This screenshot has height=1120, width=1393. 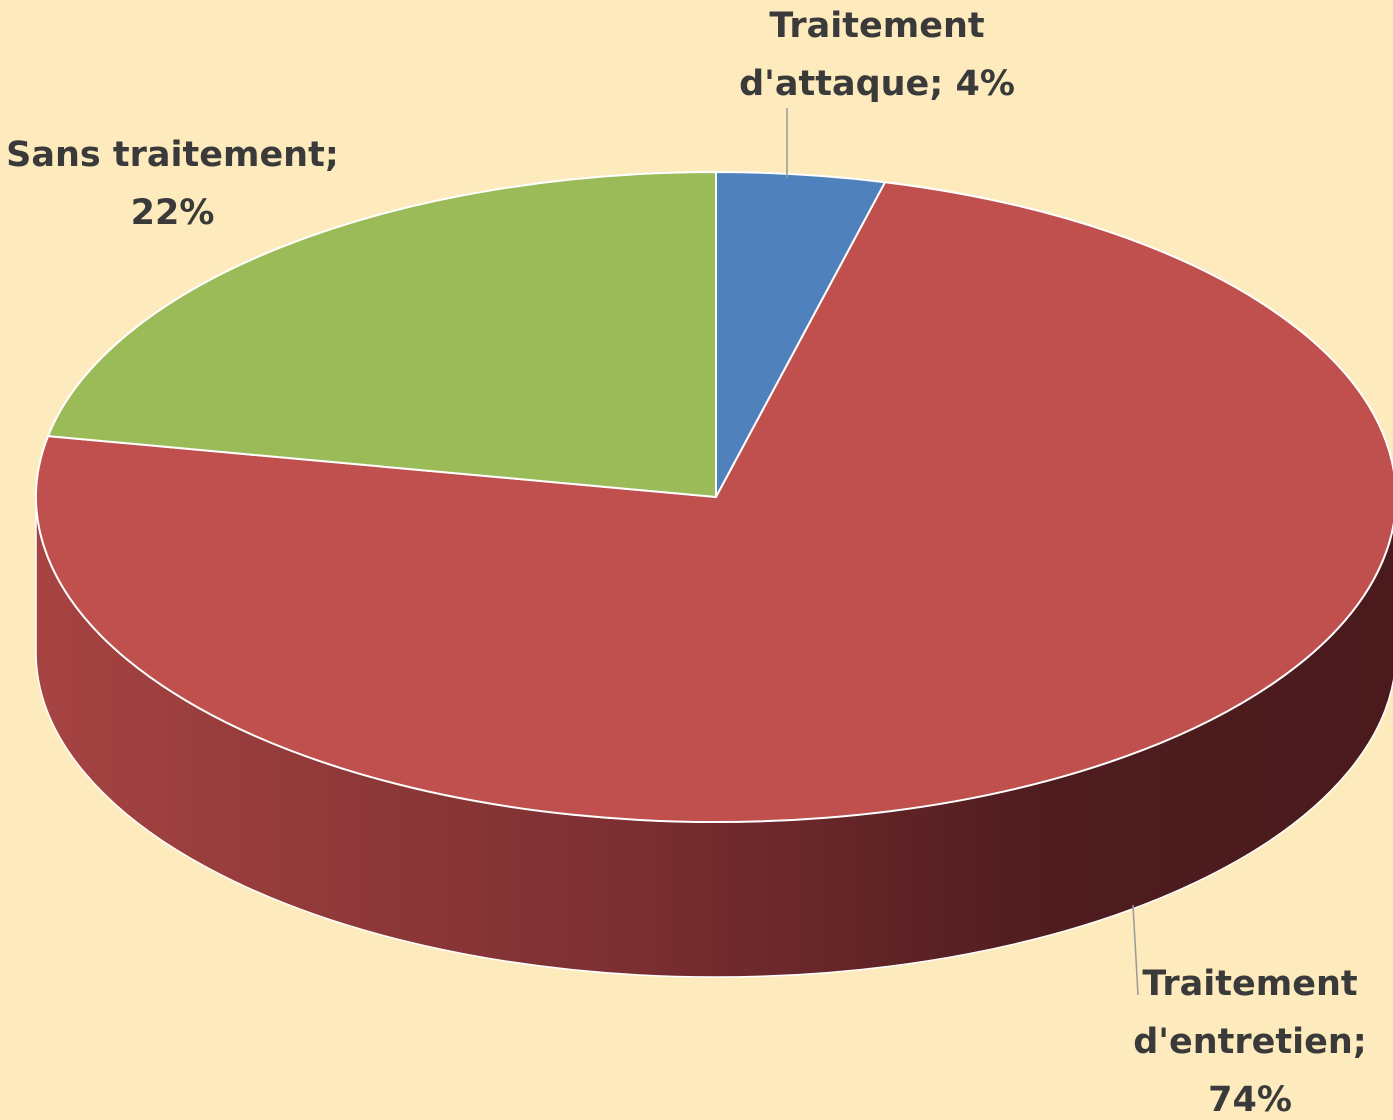 I want to click on leader-line, so click(x=1135, y=950).